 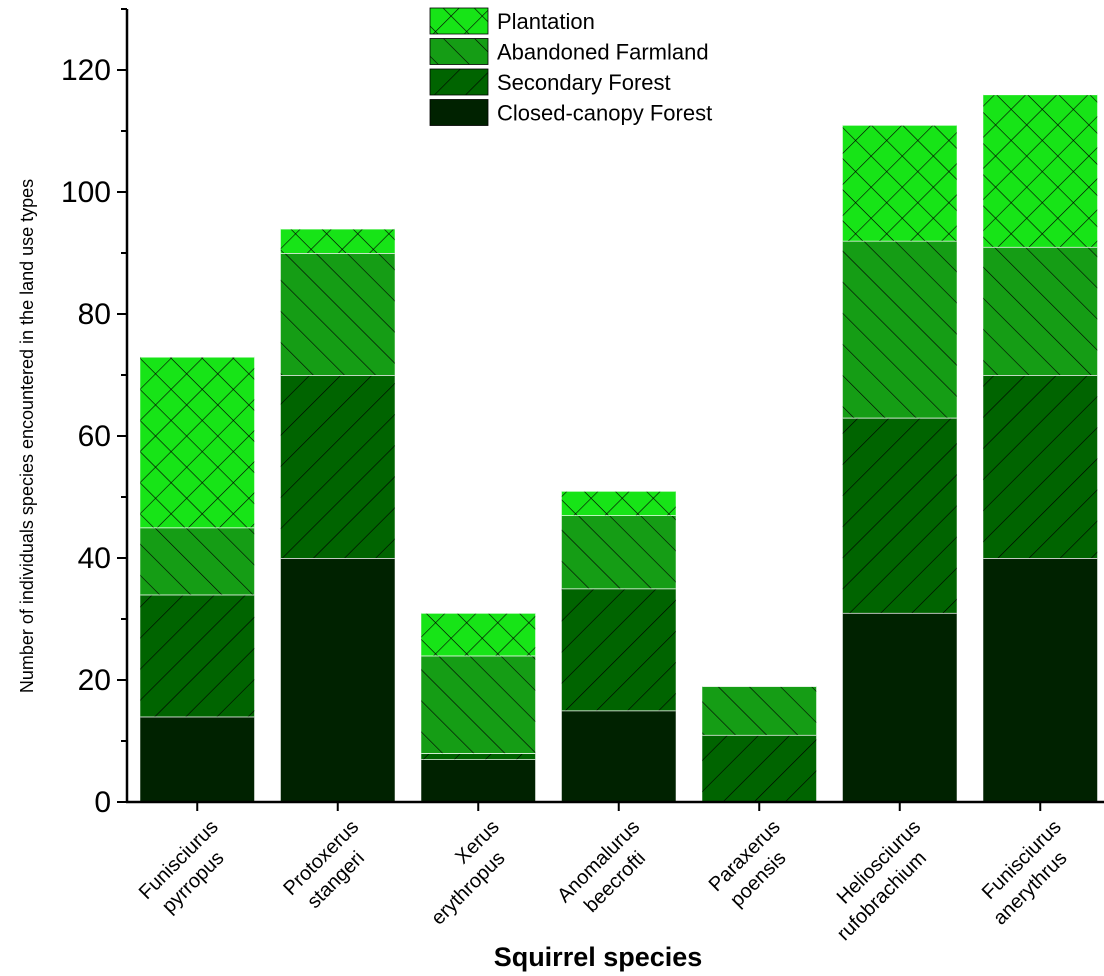 I want to click on closed-canopy-forest-segment-funisciurus-anerythrus, so click(x=1040, y=680).